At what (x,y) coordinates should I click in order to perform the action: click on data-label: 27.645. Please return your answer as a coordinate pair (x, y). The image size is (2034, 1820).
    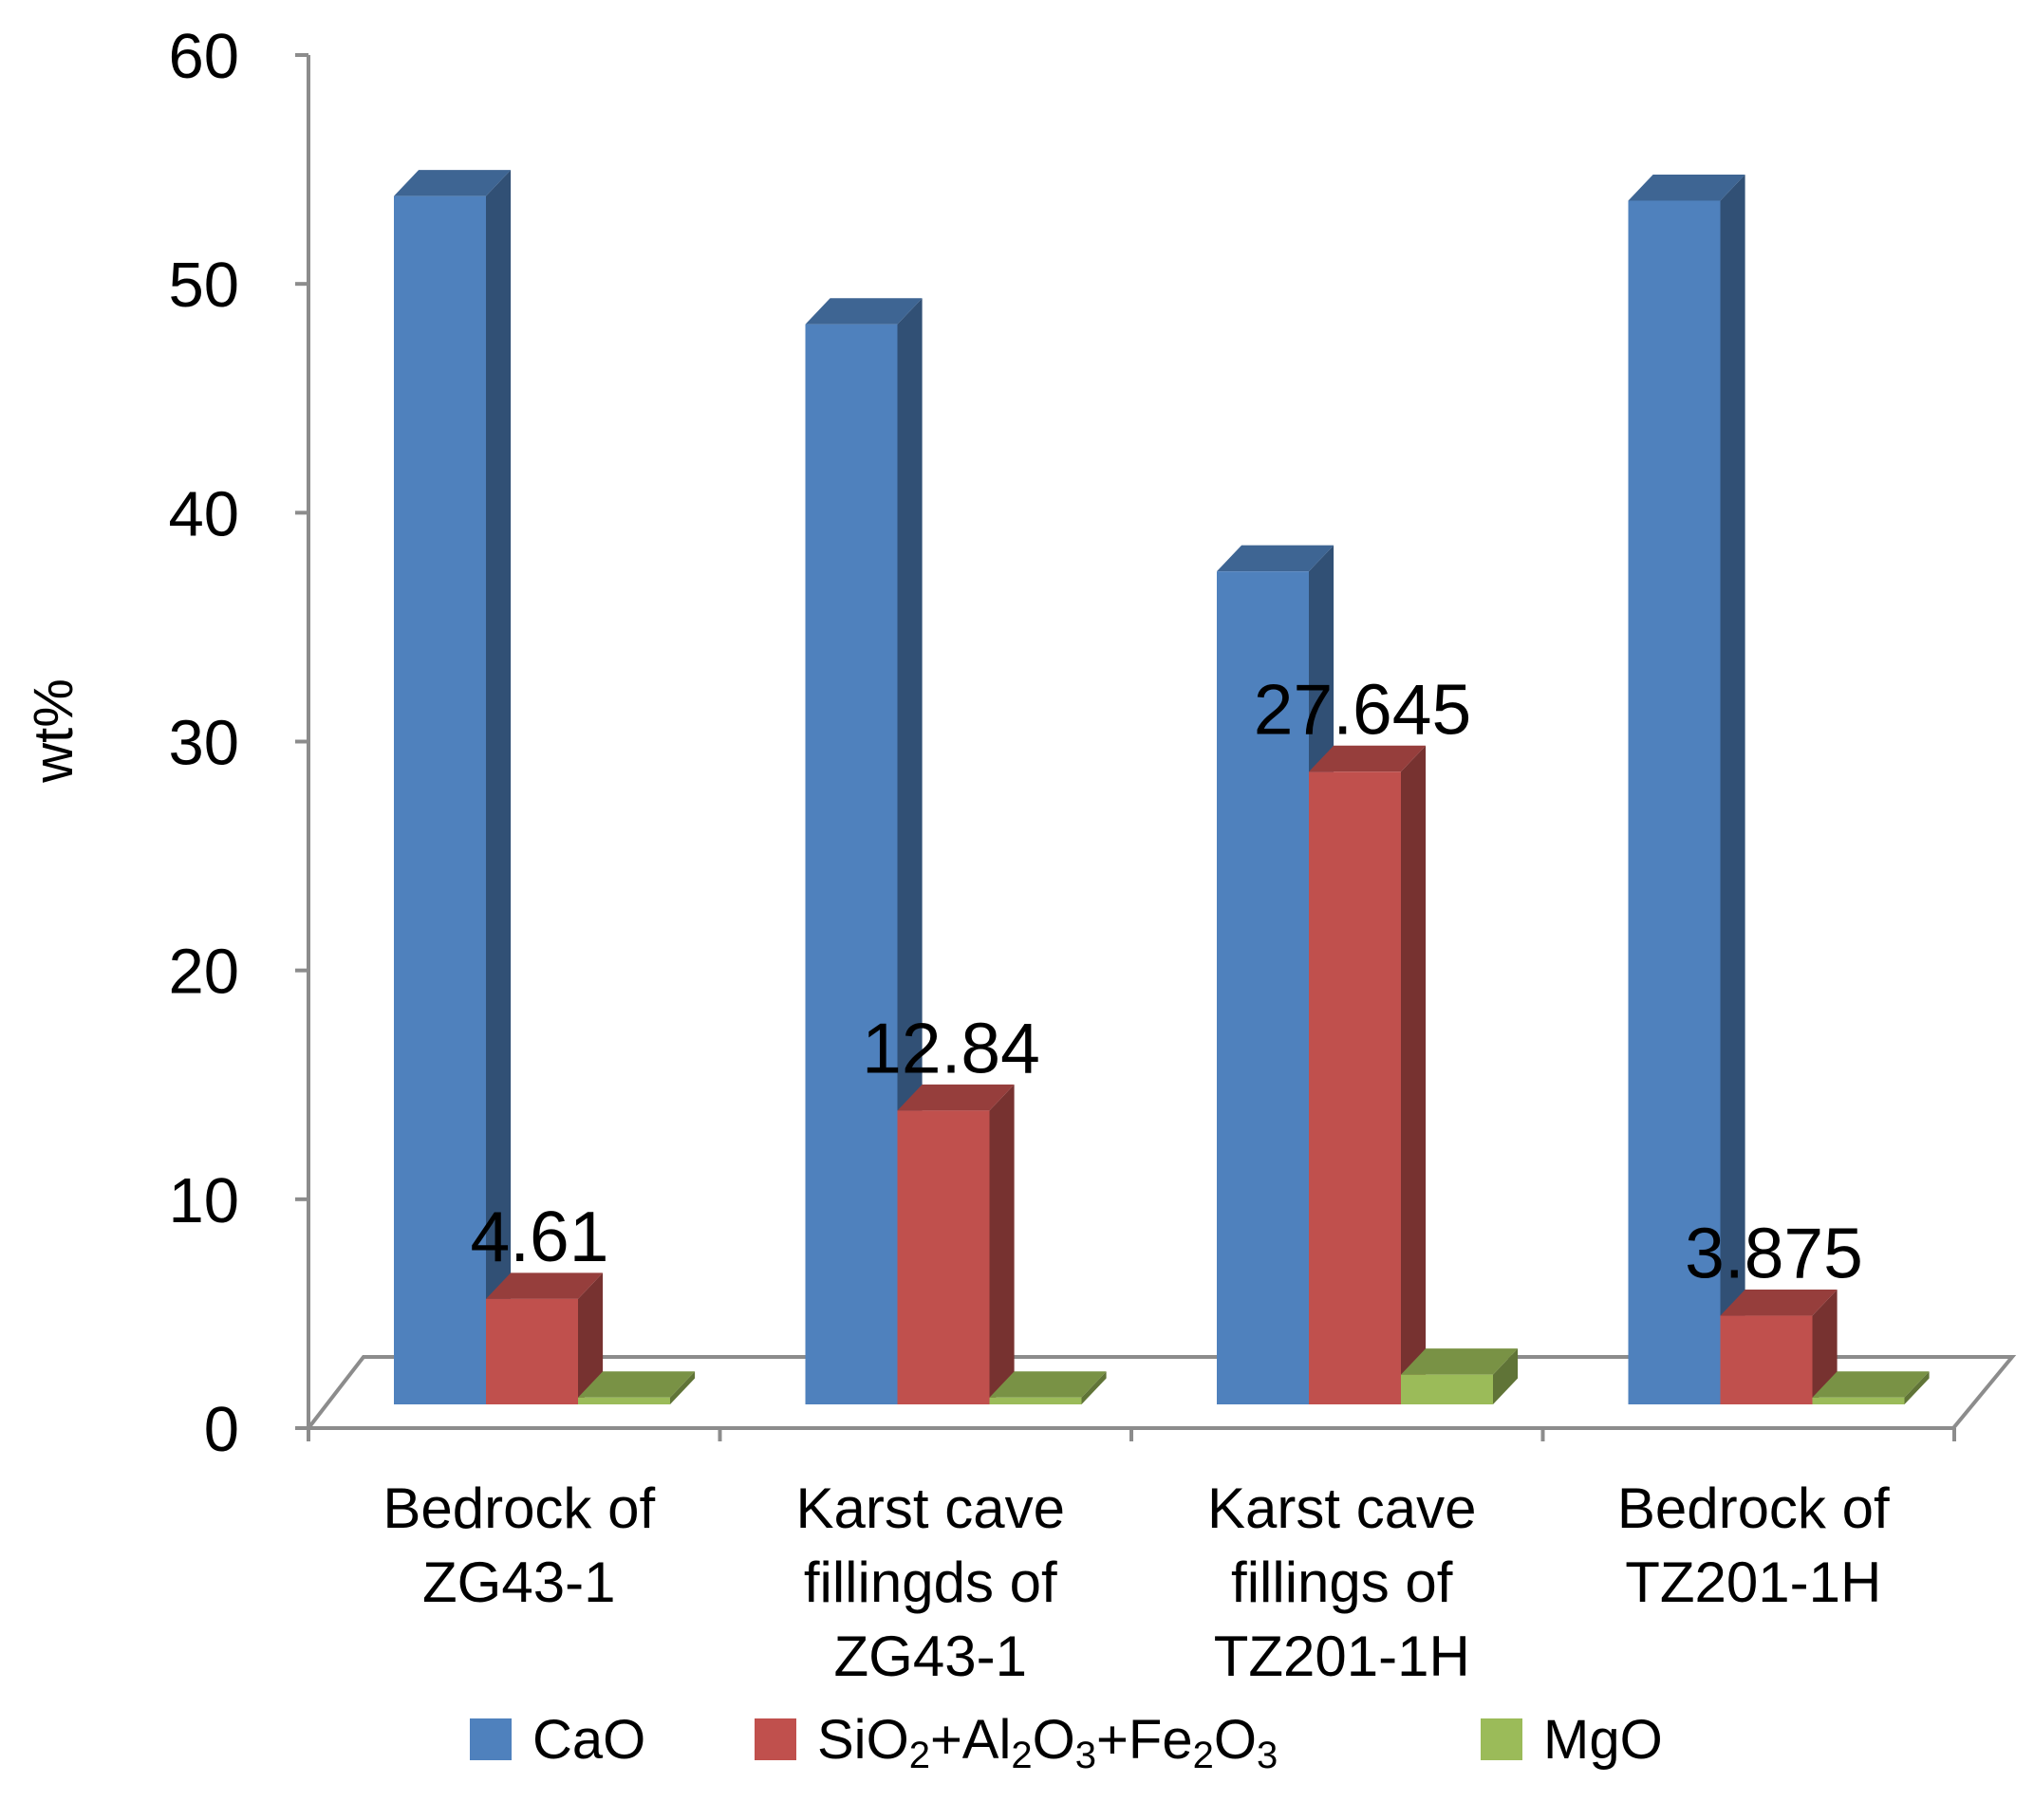
    Looking at the image, I should click on (1362, 709).